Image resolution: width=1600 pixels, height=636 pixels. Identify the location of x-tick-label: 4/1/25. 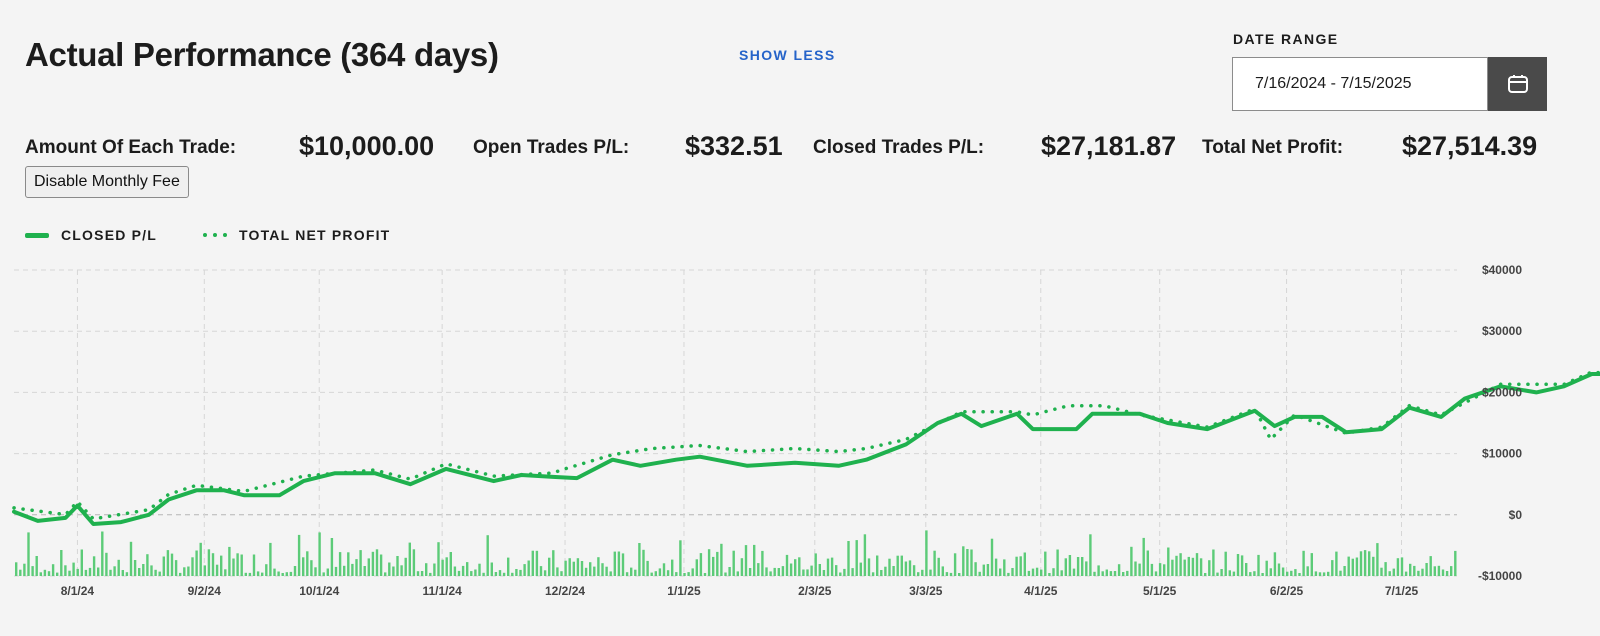
(1041, 591).